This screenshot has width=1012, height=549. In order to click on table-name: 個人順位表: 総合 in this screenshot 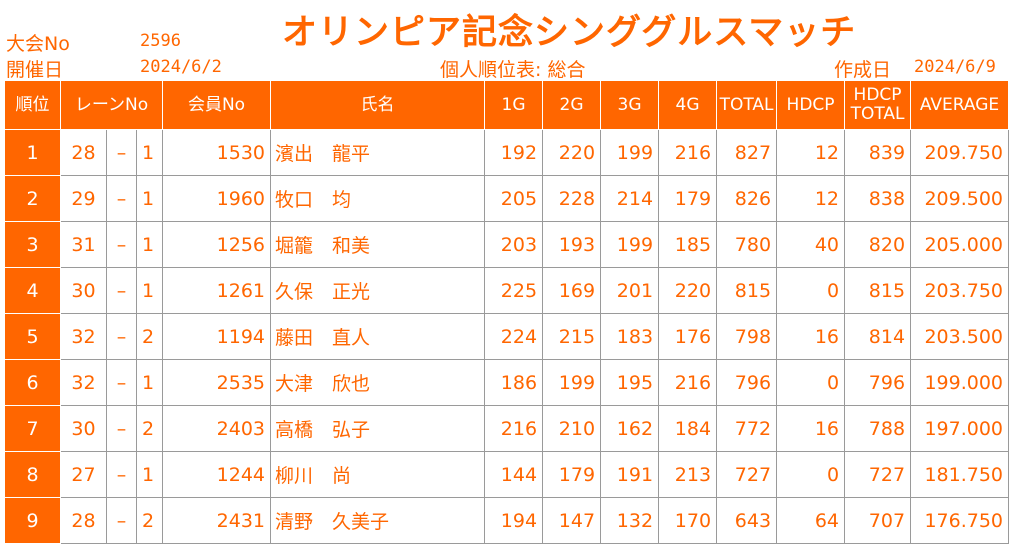, I will do `click(513, 70)`.